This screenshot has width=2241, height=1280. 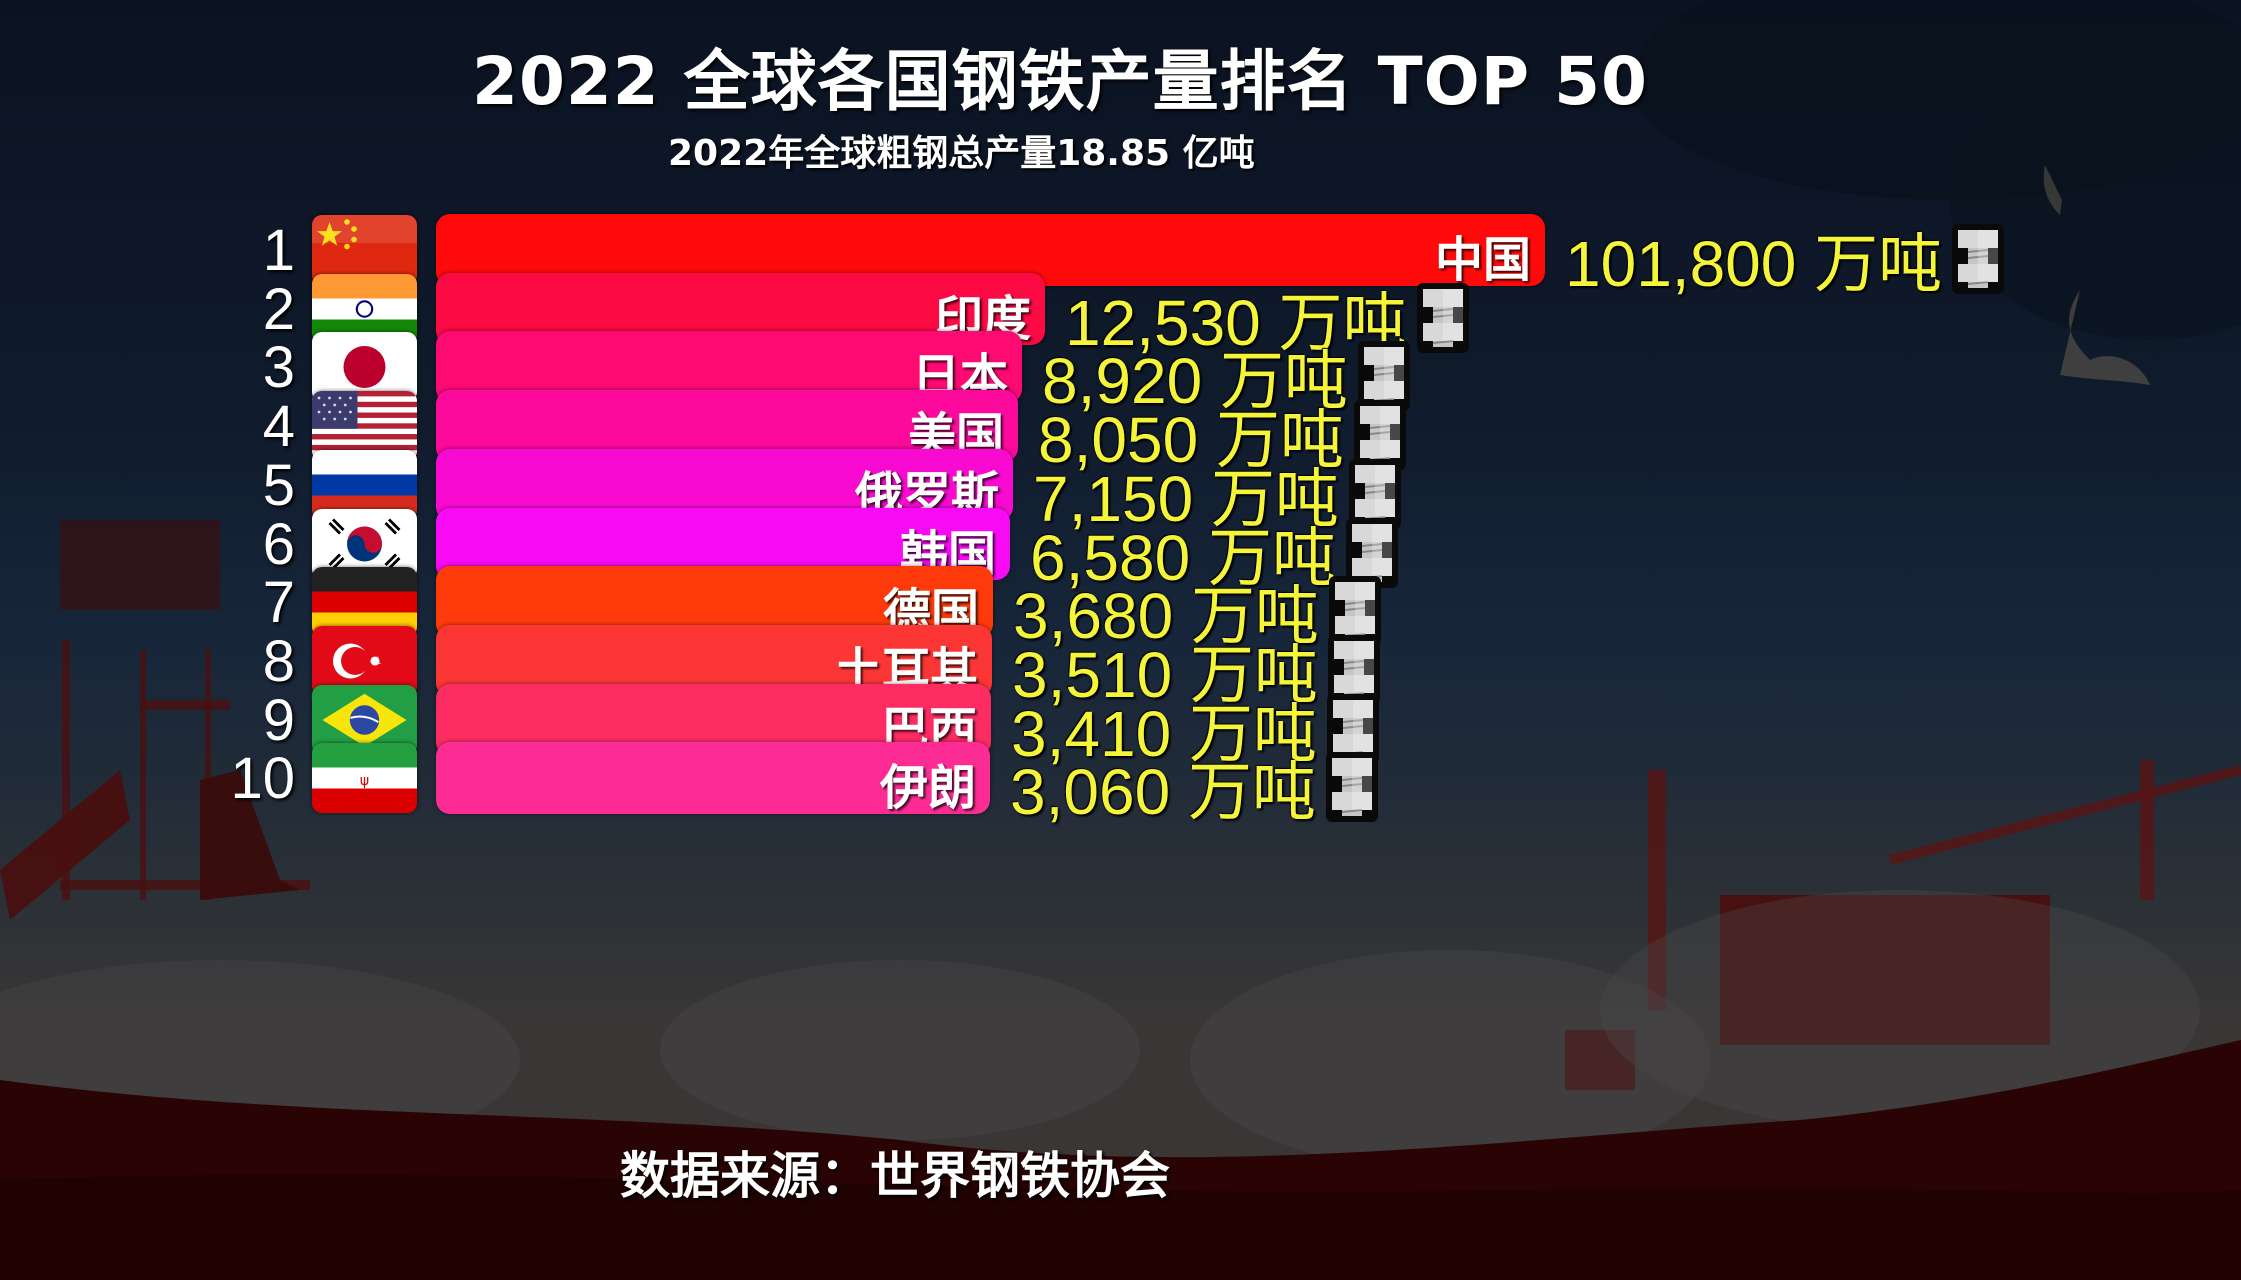 I want to click on value-label: 3,410 万吨, so click(x=1195, y=729).